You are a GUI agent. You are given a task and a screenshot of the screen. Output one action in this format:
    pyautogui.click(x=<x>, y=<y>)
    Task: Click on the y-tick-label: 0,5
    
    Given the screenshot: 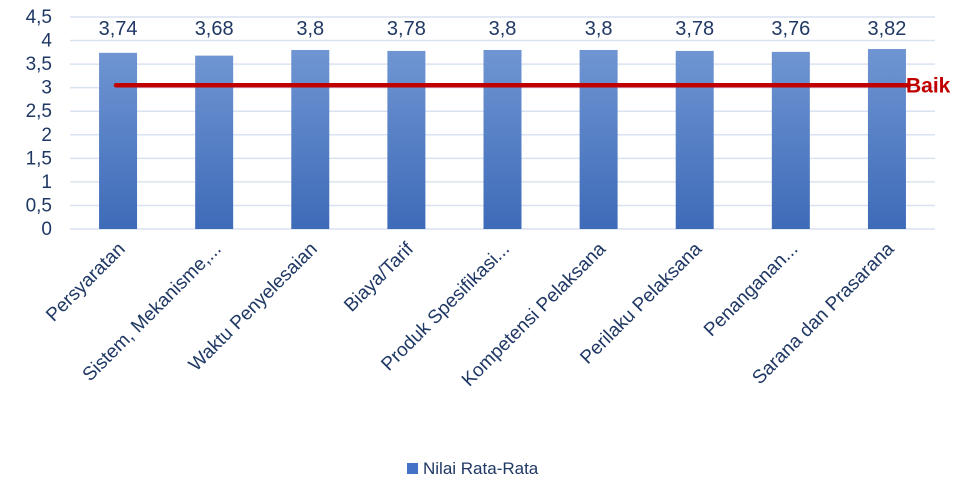 What is the action you would take?
    pyautogui.click(x=39, y=205)
    